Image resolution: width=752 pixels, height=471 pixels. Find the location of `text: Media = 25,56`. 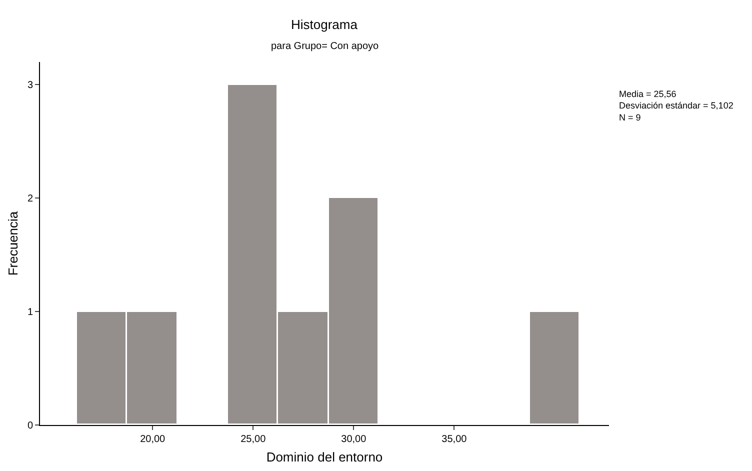

text: Media = 25,56 is located at coordinates (647, 94).